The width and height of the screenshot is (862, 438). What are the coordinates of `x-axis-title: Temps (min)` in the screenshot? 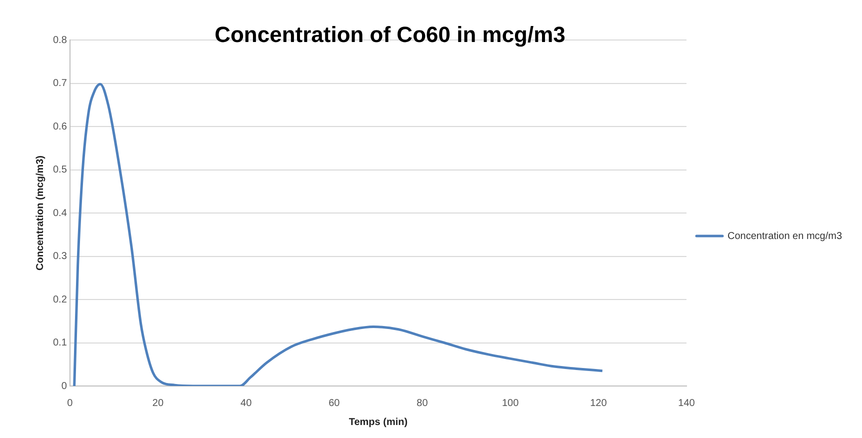 It's located at (378, 422).